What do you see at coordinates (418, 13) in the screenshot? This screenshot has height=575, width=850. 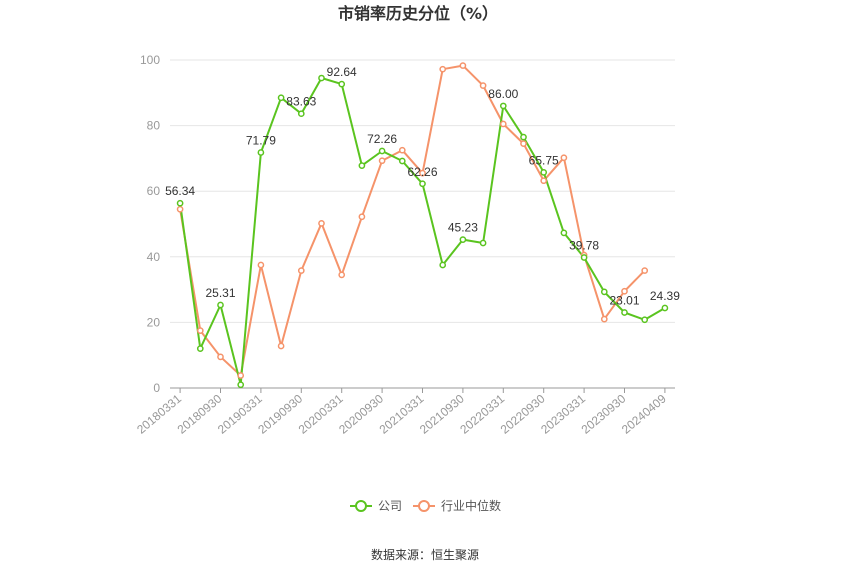 I see `chart-title: 市销率历史分位（%）` at bounding box center [418, 13].